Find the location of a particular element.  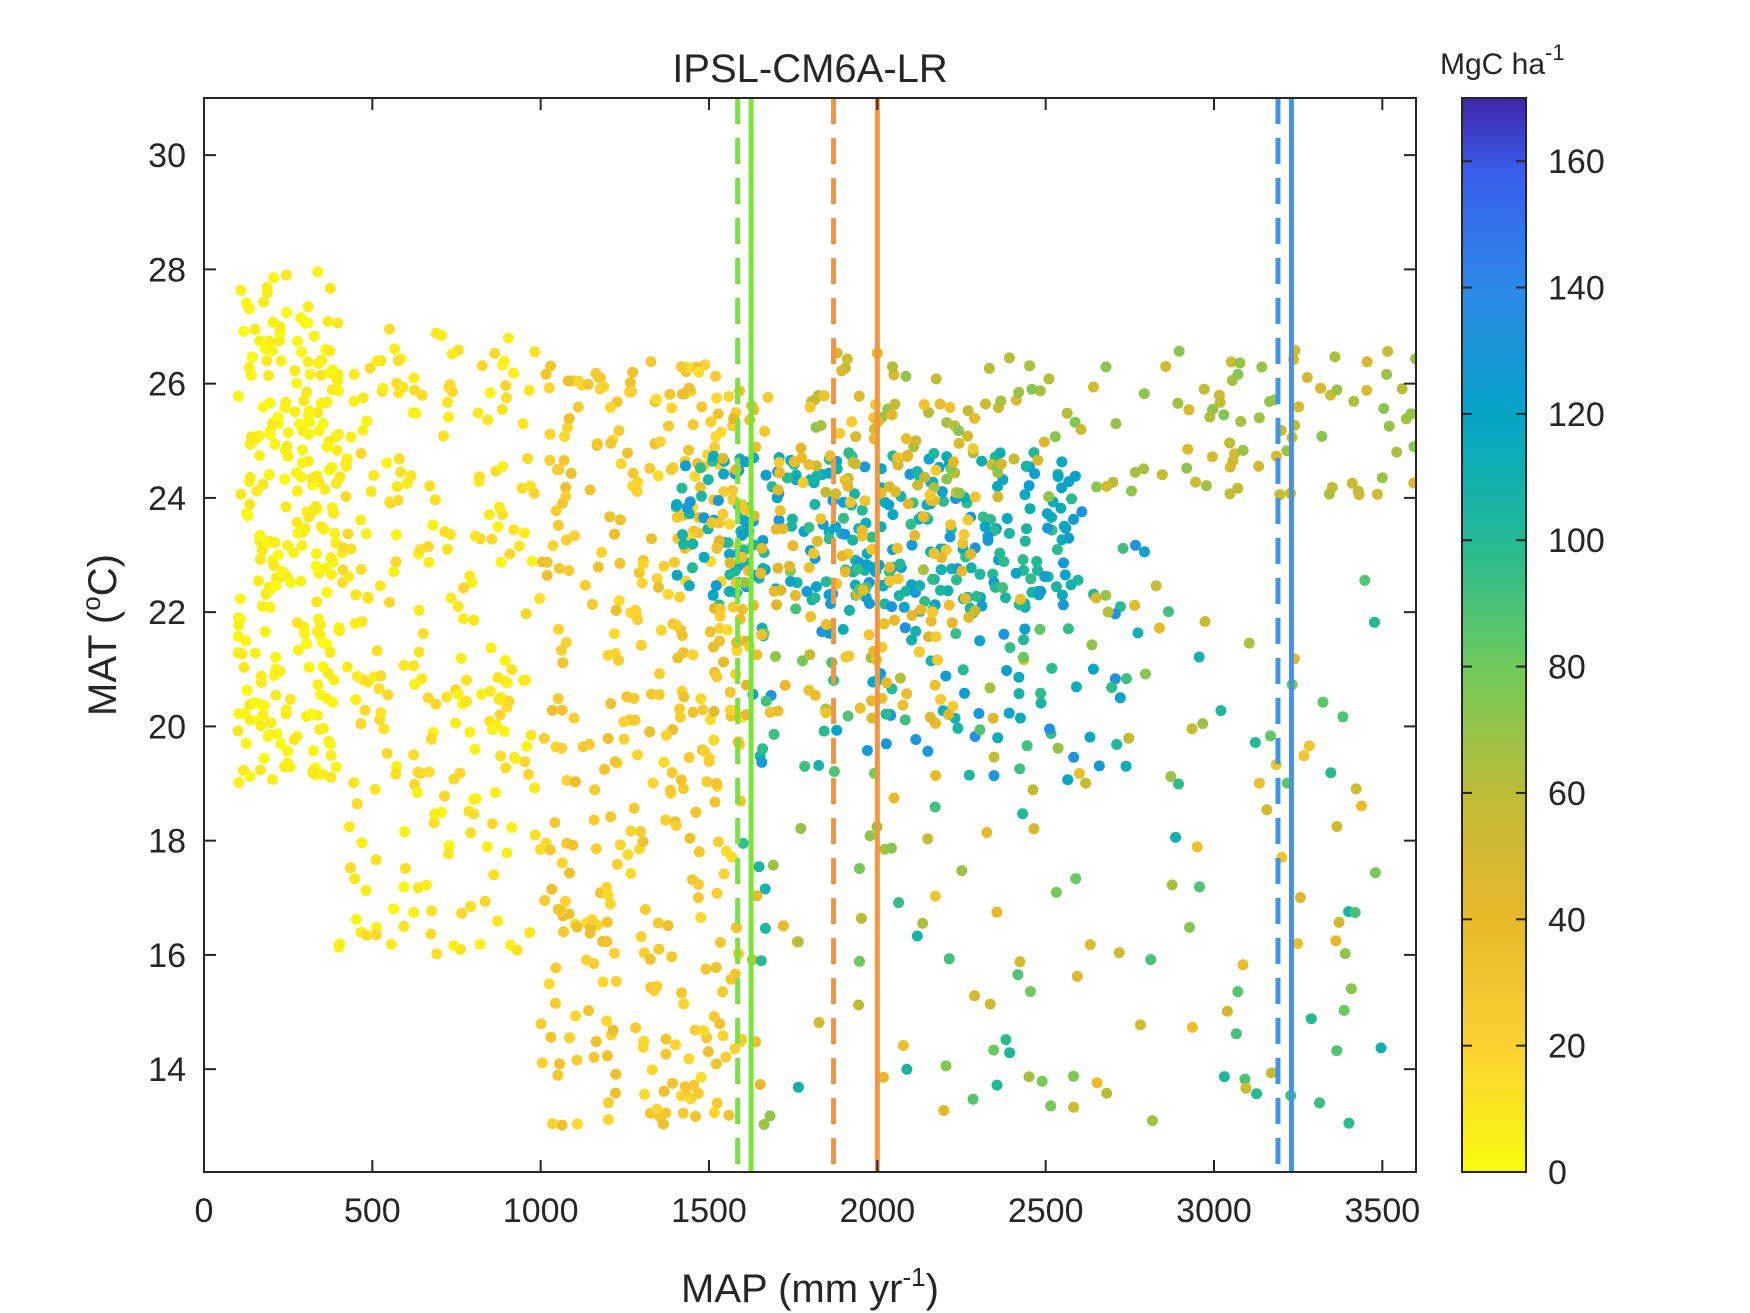

colorbar-tick-label: 140 is located at coordinates (1576, 289).